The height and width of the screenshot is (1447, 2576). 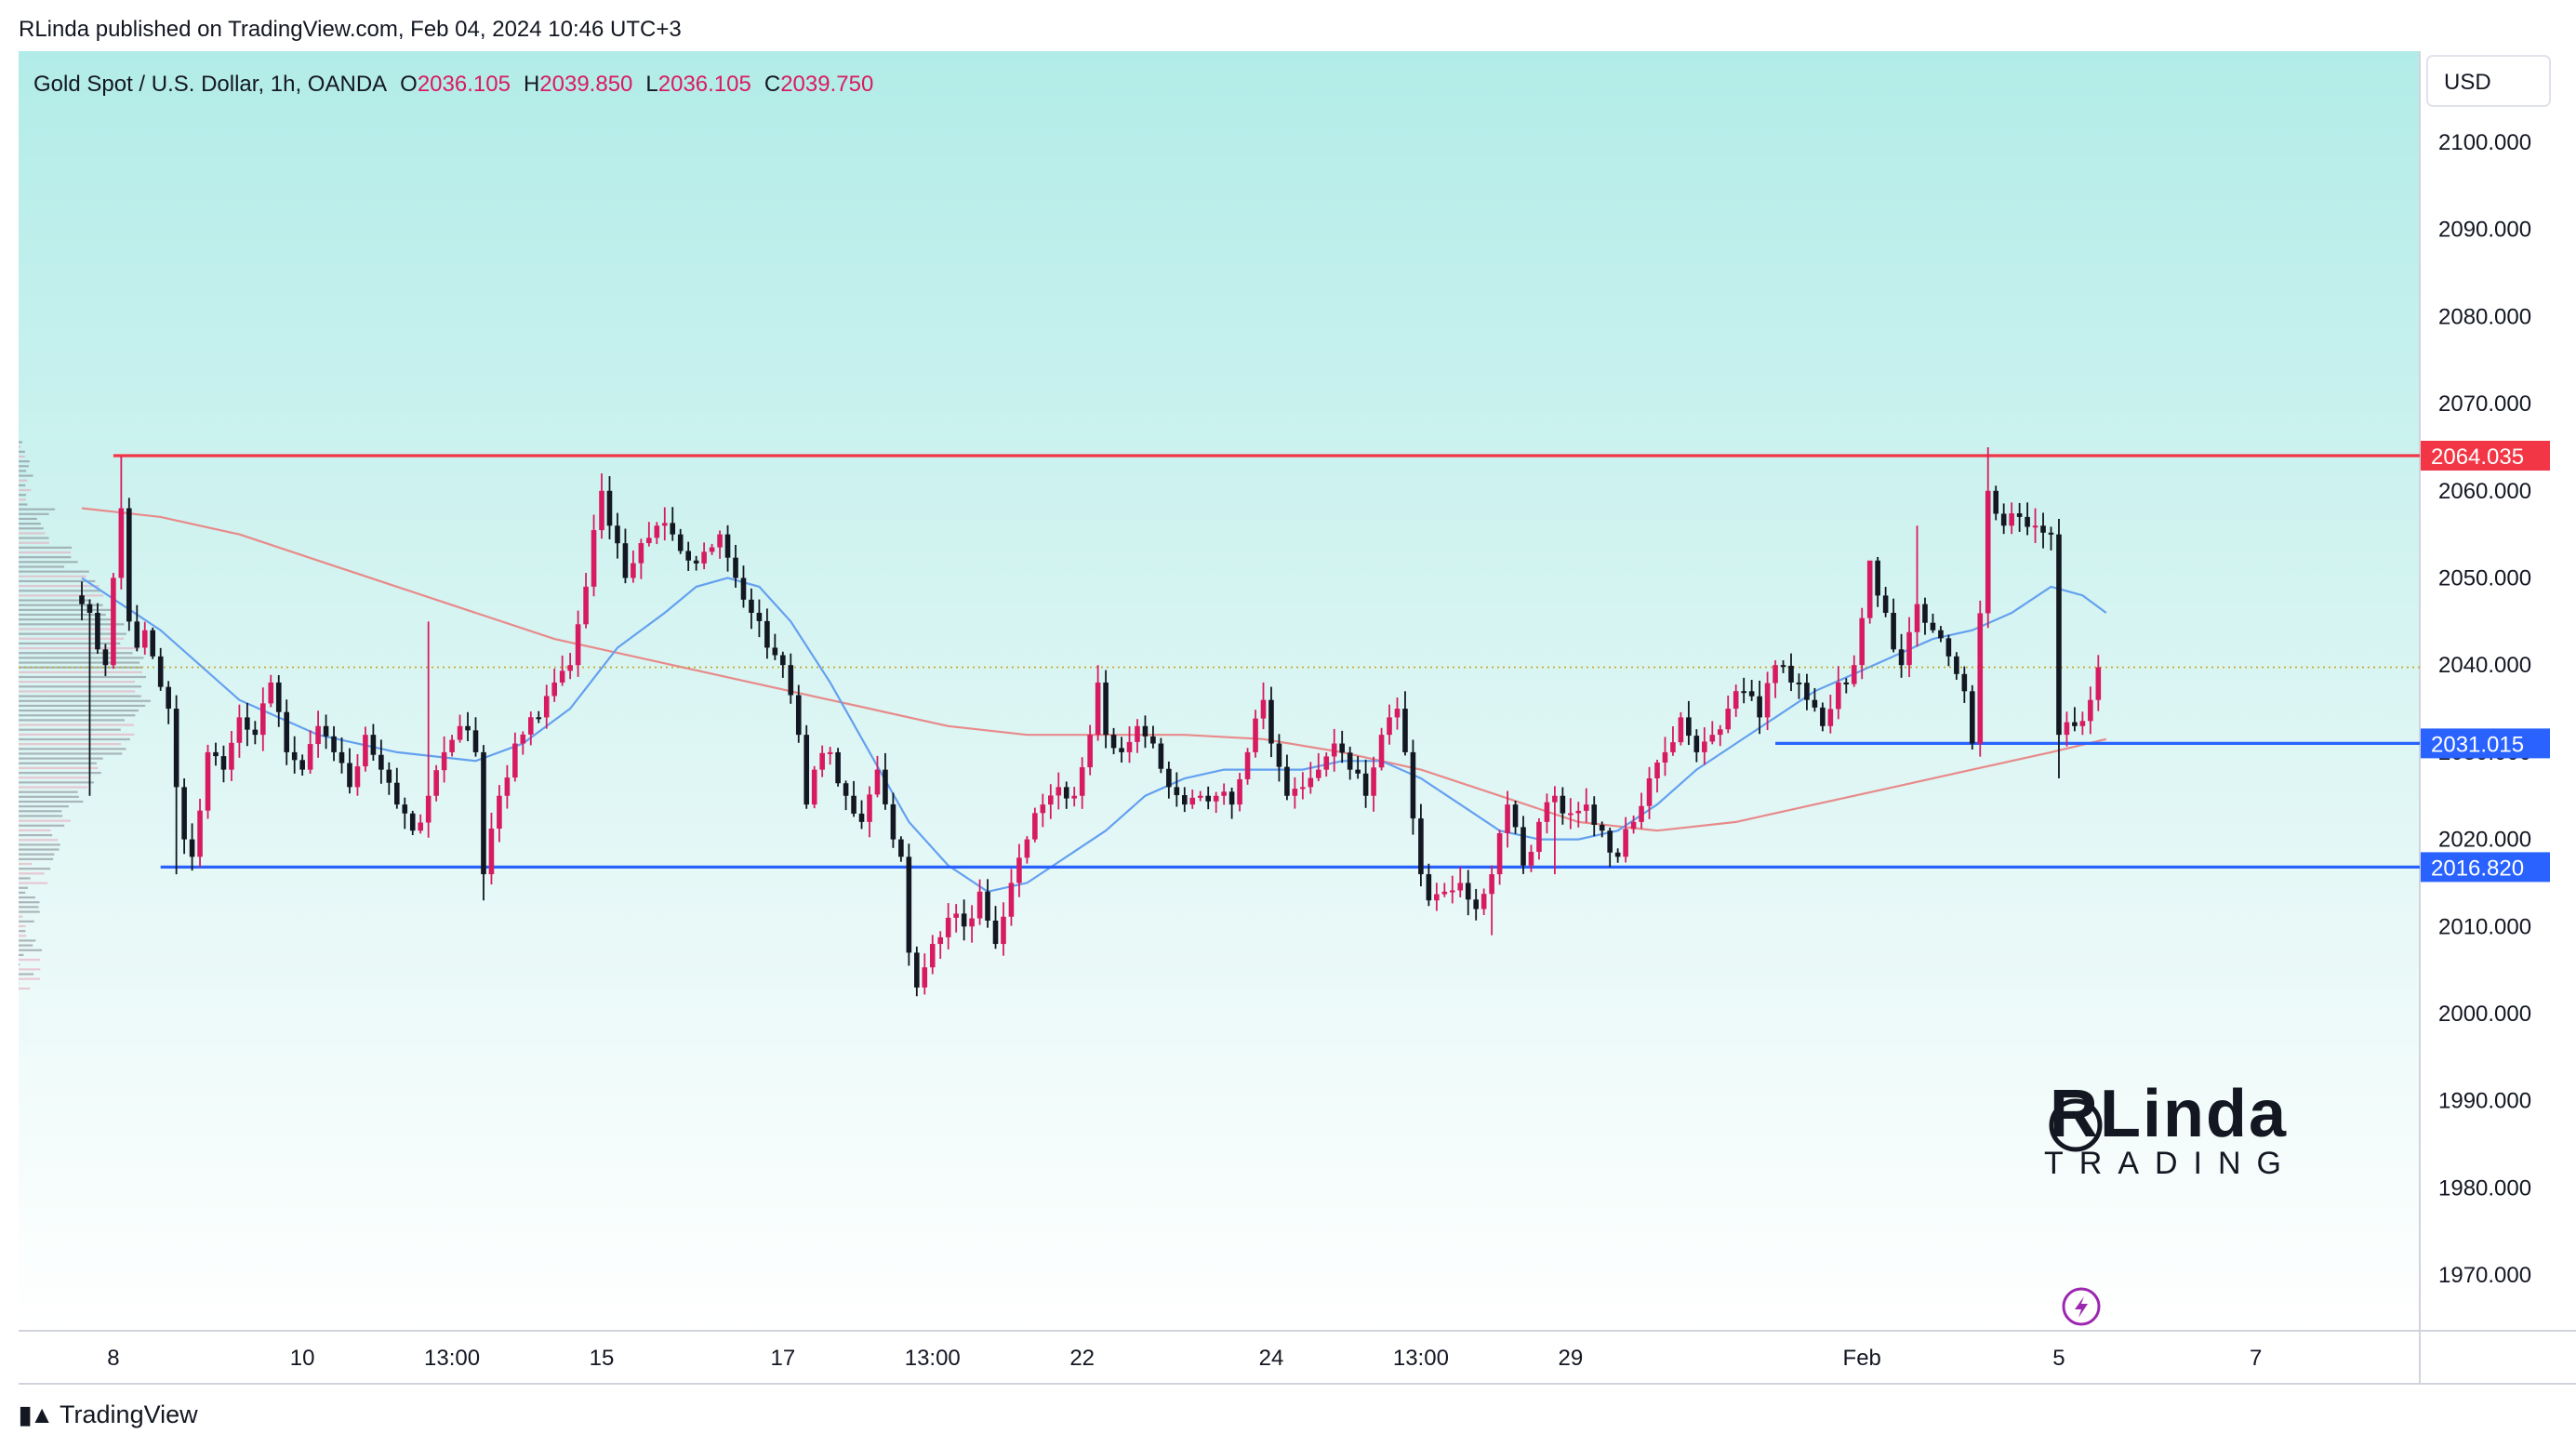 I want to click on y-tick-label: 2050.000, so click(x=2484, y=579).